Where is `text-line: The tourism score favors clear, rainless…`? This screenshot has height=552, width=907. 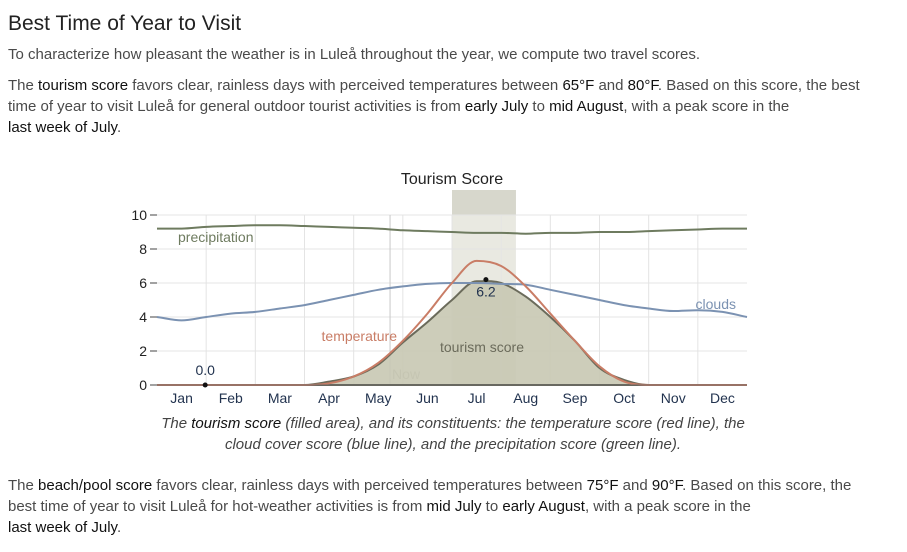 text-line: The tourism score favors clear, rainless… is located at coordinates (434, 85).